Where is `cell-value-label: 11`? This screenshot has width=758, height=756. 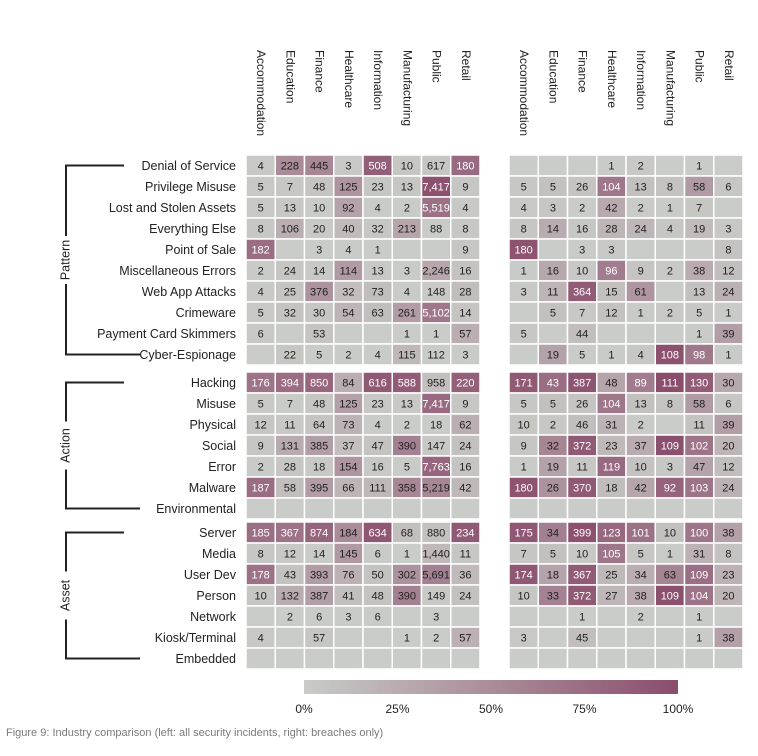 cell-value-label: 11 is located at coordinates (552, 293).